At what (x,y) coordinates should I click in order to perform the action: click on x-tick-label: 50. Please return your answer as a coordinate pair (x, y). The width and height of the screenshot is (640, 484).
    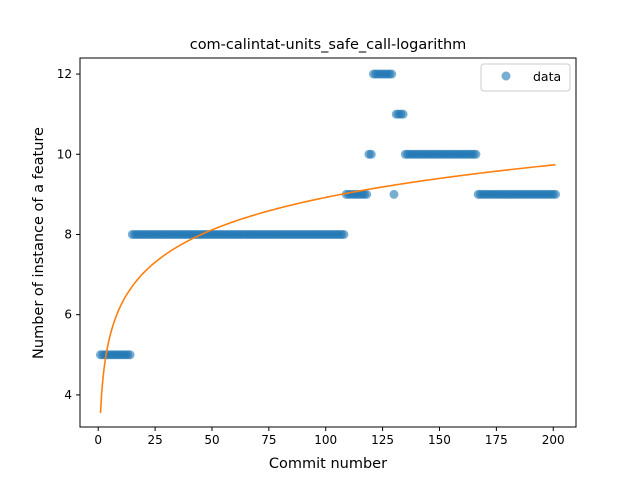
    Looking at the image, I should click on (211, 440).